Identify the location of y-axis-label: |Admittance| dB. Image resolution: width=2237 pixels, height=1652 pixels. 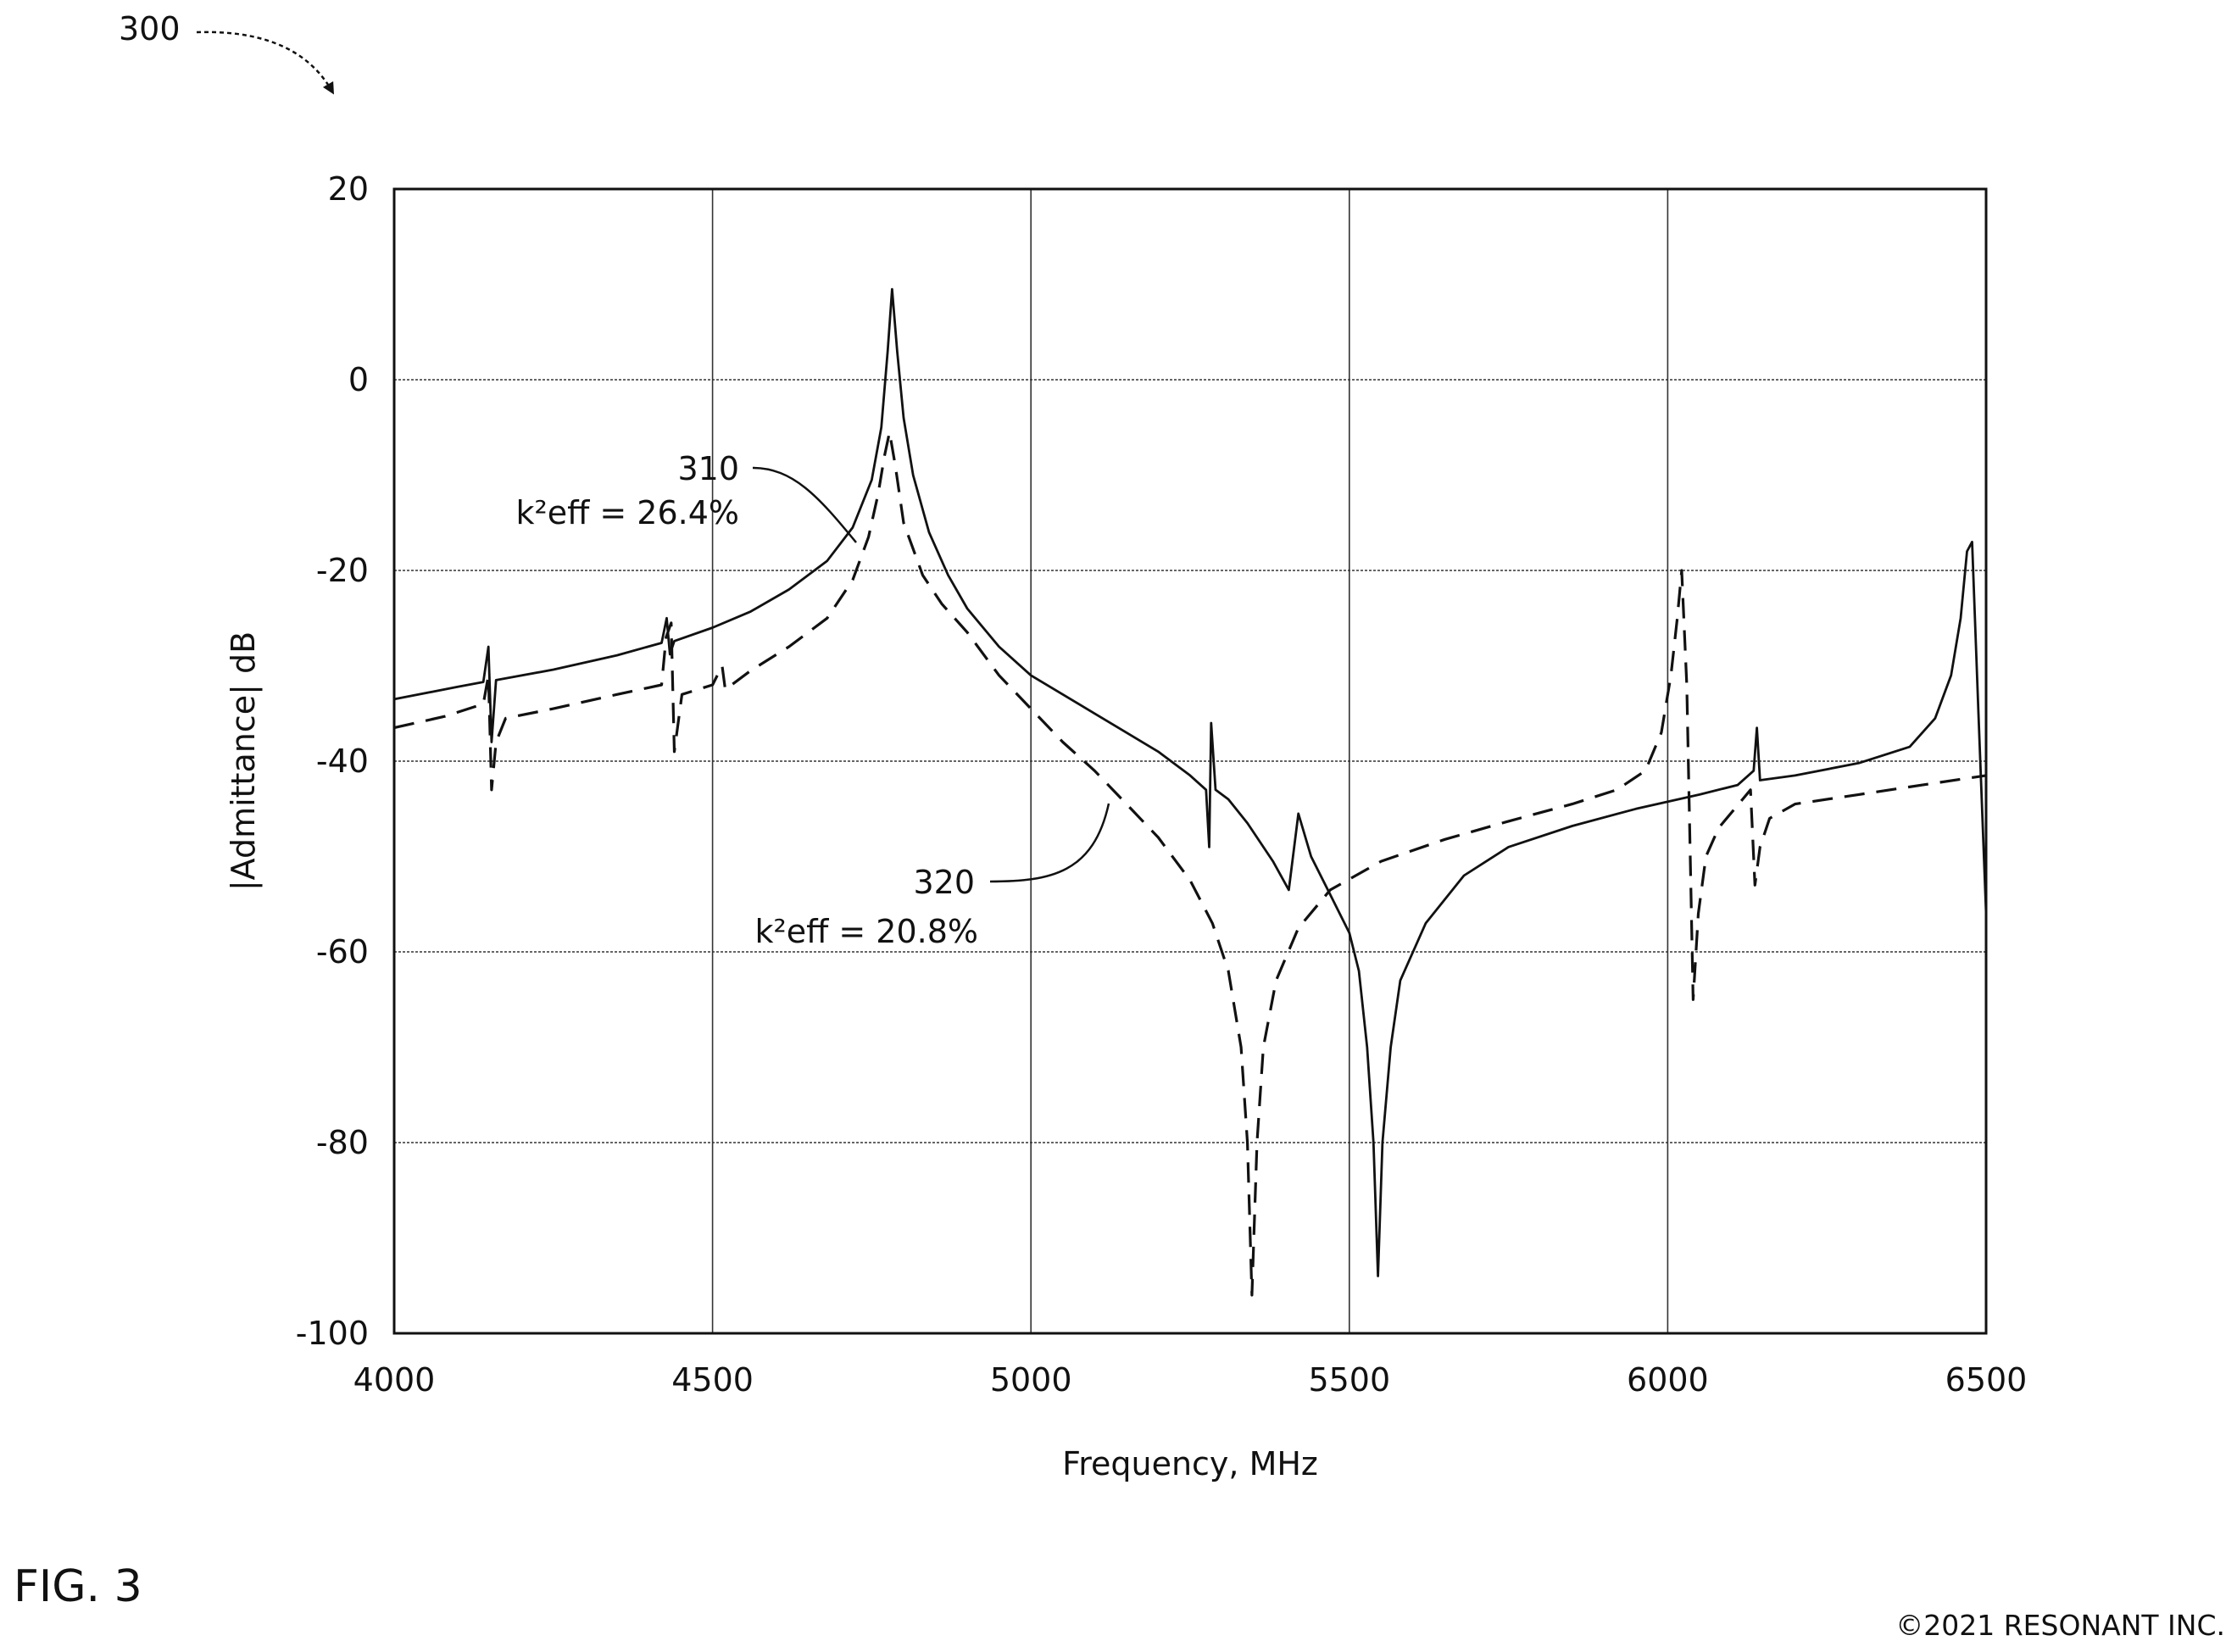
(244, 761).